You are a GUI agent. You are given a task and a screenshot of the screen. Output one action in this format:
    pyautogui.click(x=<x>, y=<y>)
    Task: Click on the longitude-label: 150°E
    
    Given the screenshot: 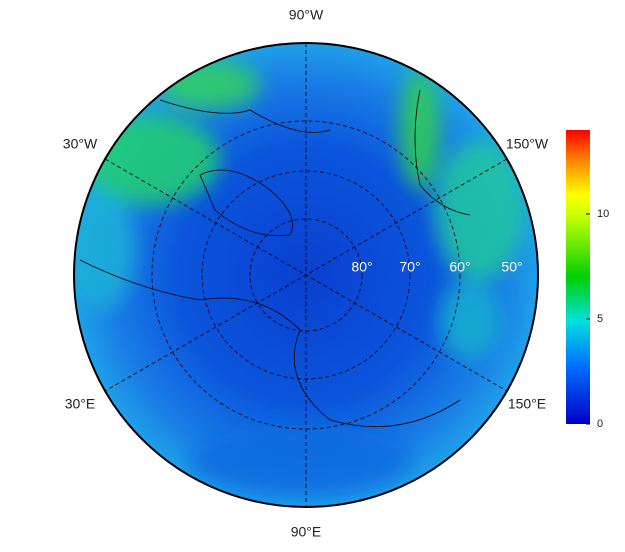 What is the action you would take?
    pyautogui.click(x=527, y=404)
    